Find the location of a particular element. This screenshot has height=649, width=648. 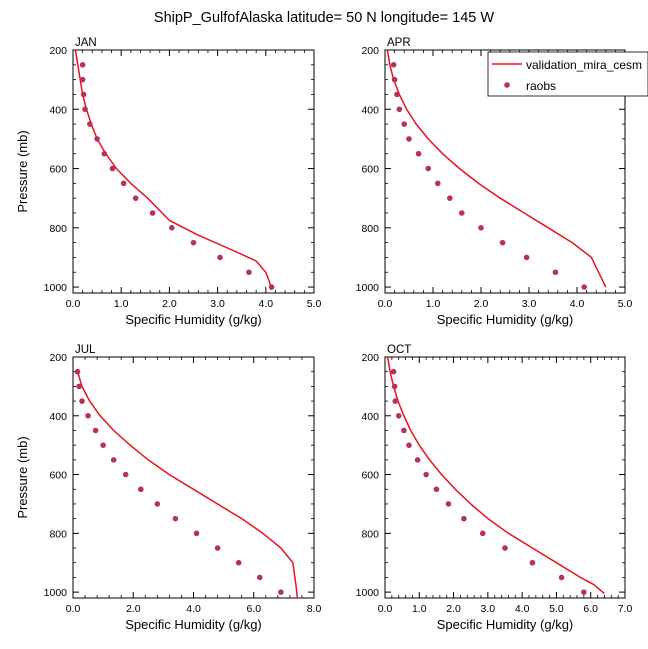

panel-label-jul: JUL is located at coordinates (85, 350).